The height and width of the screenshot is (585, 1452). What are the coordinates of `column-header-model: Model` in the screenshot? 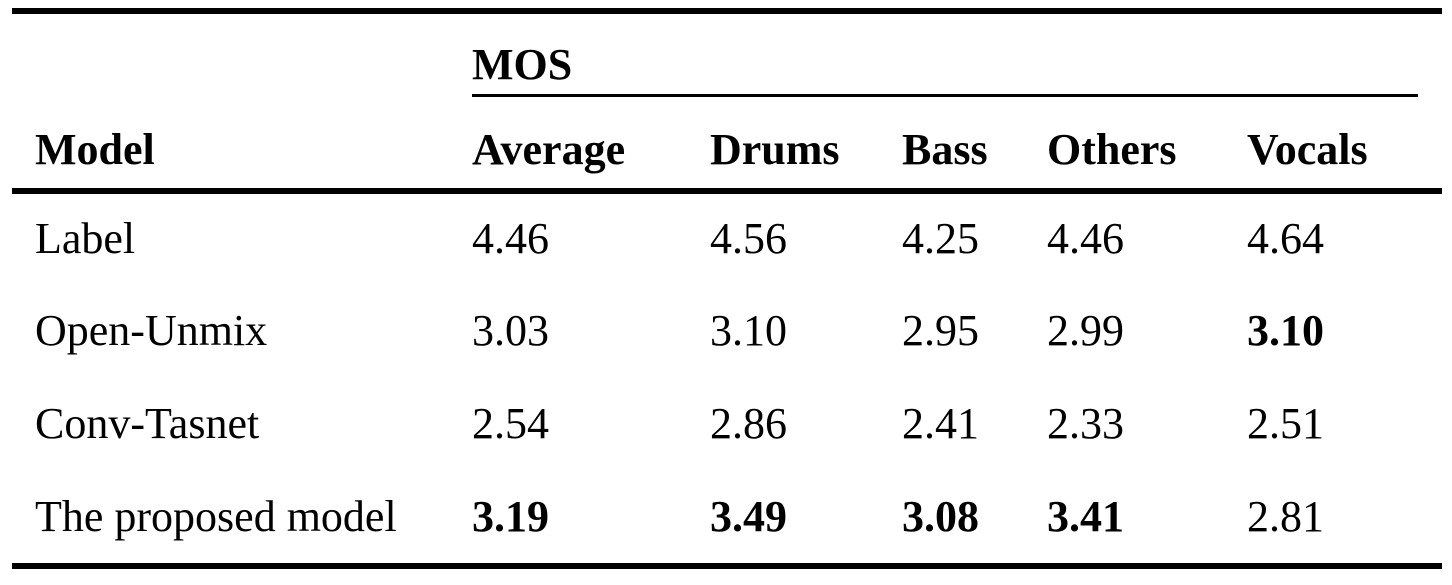 It's located at (242, 145).